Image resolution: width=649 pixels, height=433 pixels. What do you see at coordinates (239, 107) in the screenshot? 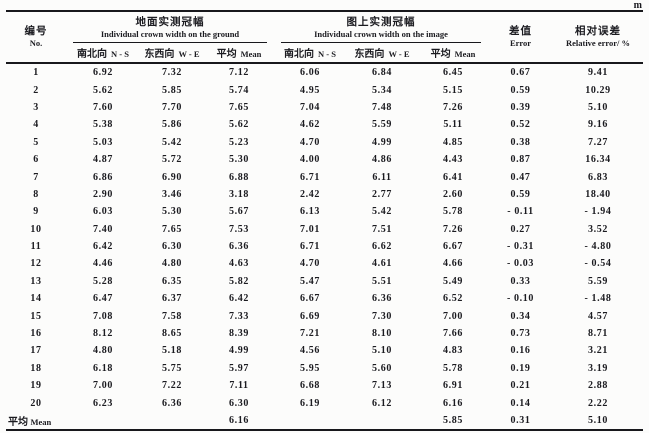
I see `ground-mean-cell: 7.65` at bounding box center [239, 107].